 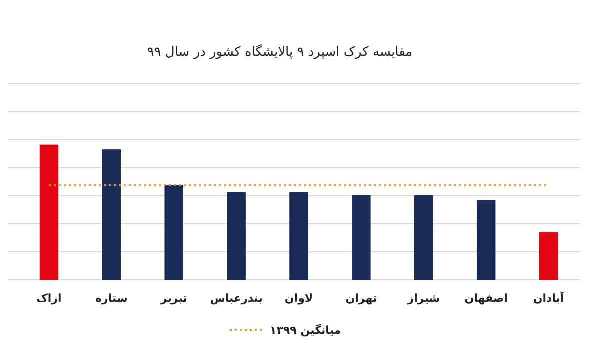 What do you see at coordinates (362, 298) in the screenshot?
I see `x-tick-label: تهران` at bounding box center [362, 298].